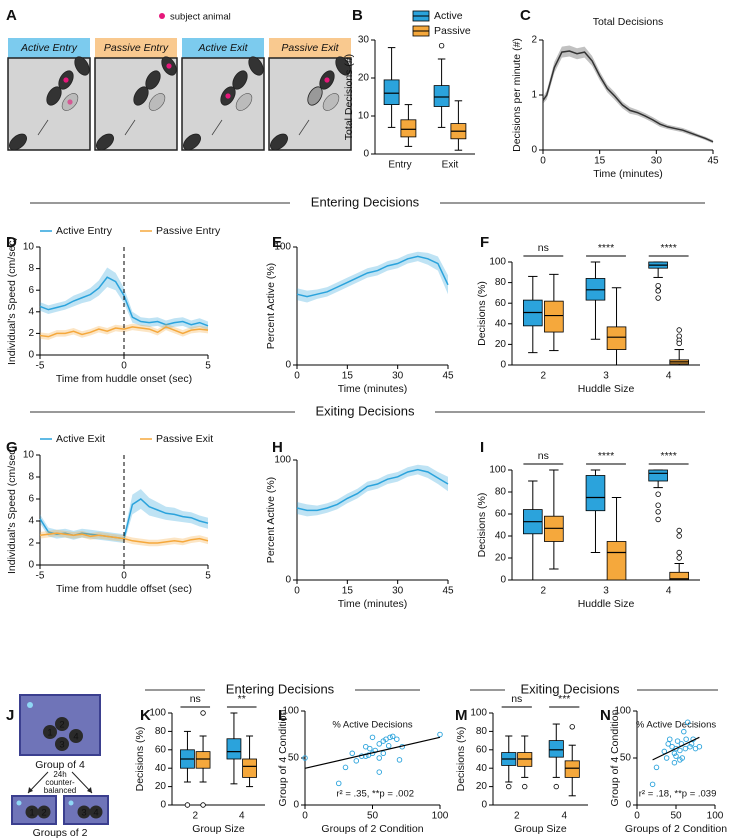  I want to click on panel-letter: A, so click(11, 15).